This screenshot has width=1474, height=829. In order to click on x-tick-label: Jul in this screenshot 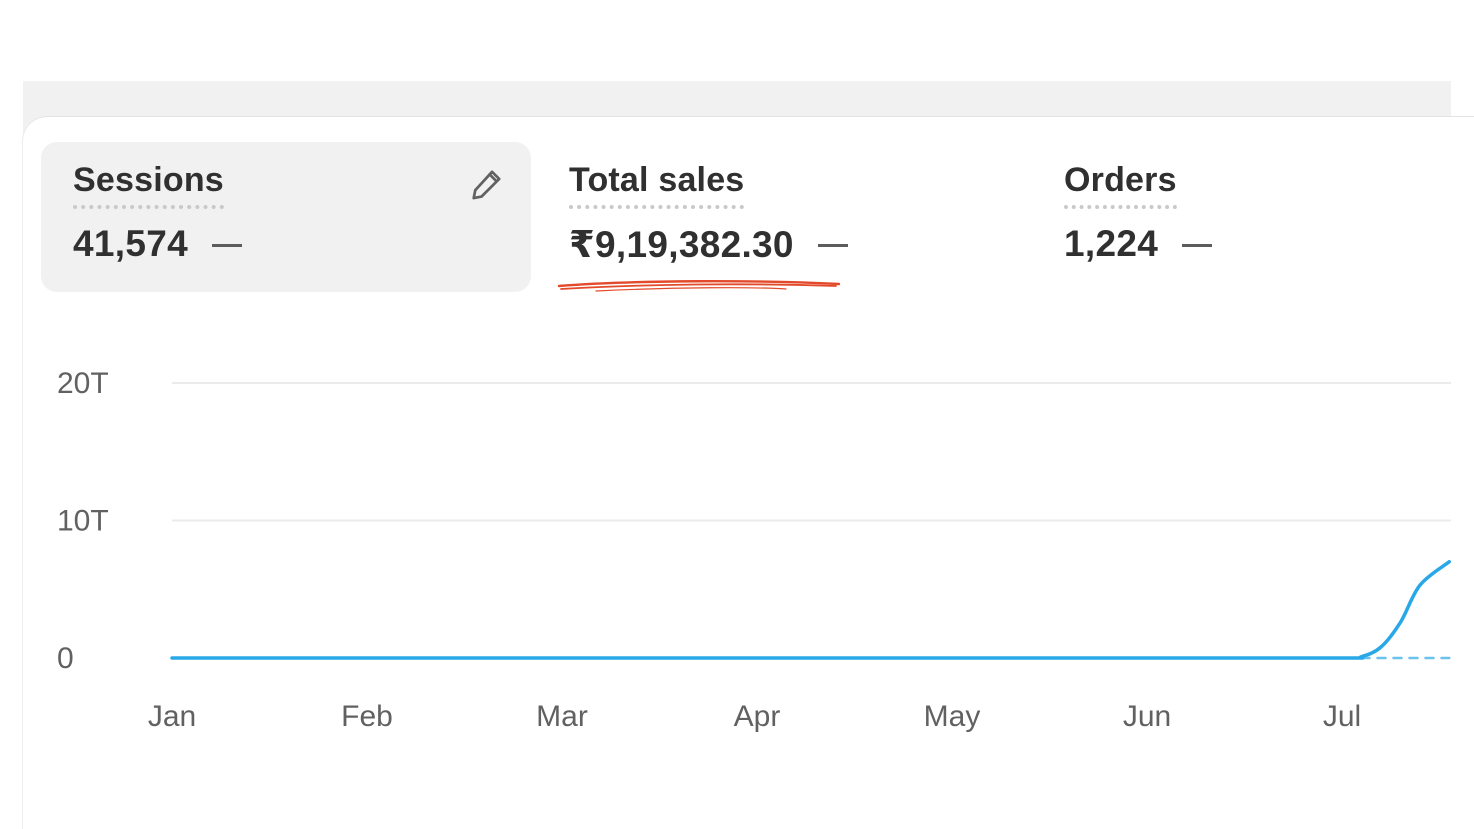, I will do `click(1342, 716)`.